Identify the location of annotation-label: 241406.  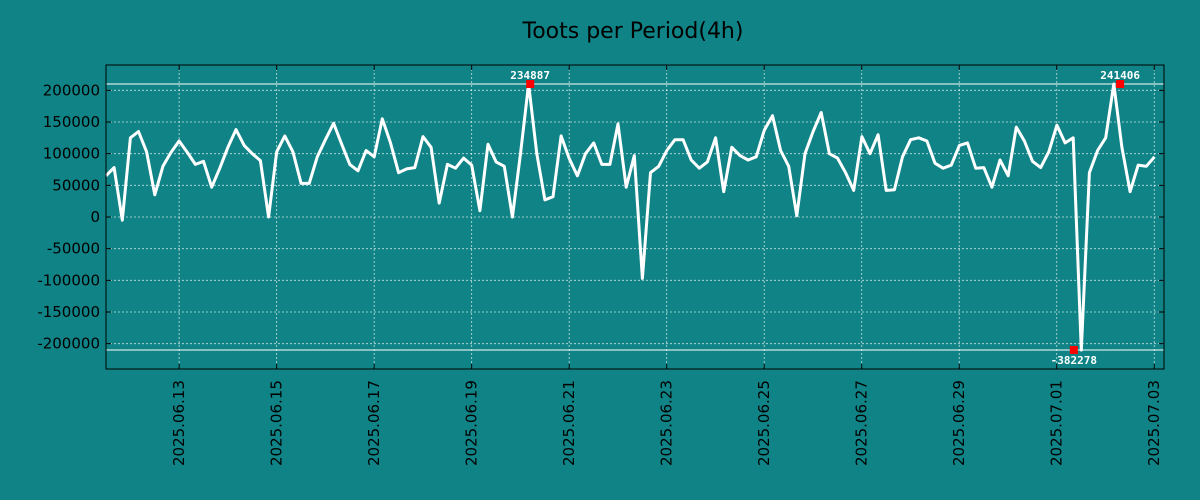
(1120, 75).